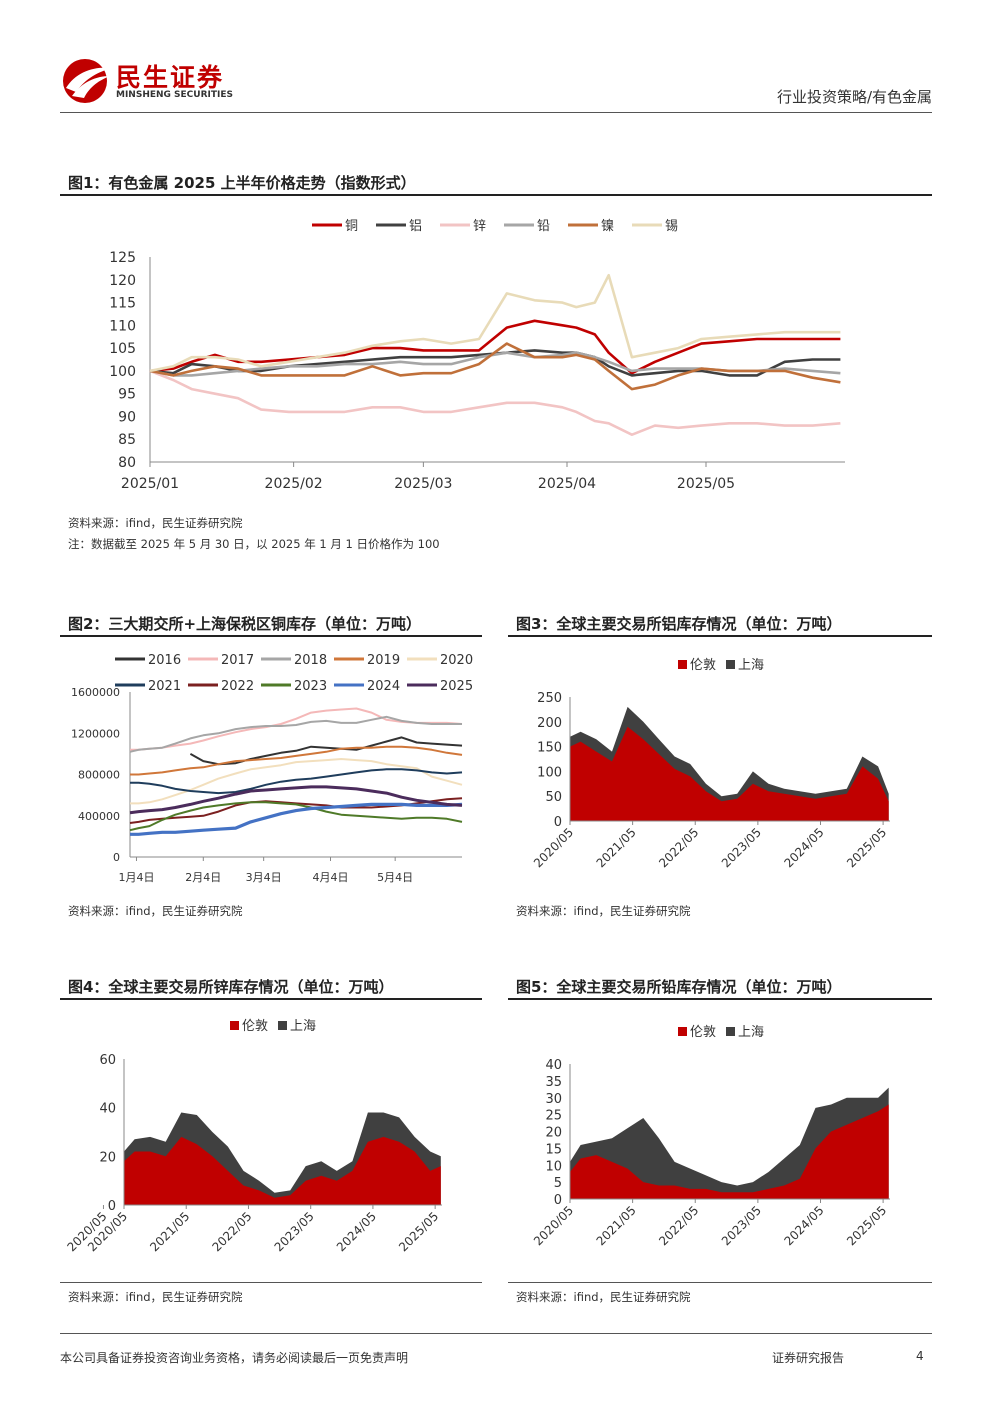 The width and height of the screenshot is (992, 1403). Describe the element at coordinates (294, 484) in the screenshot. I see `fig1-xtick-1: 2025/02` at that location.